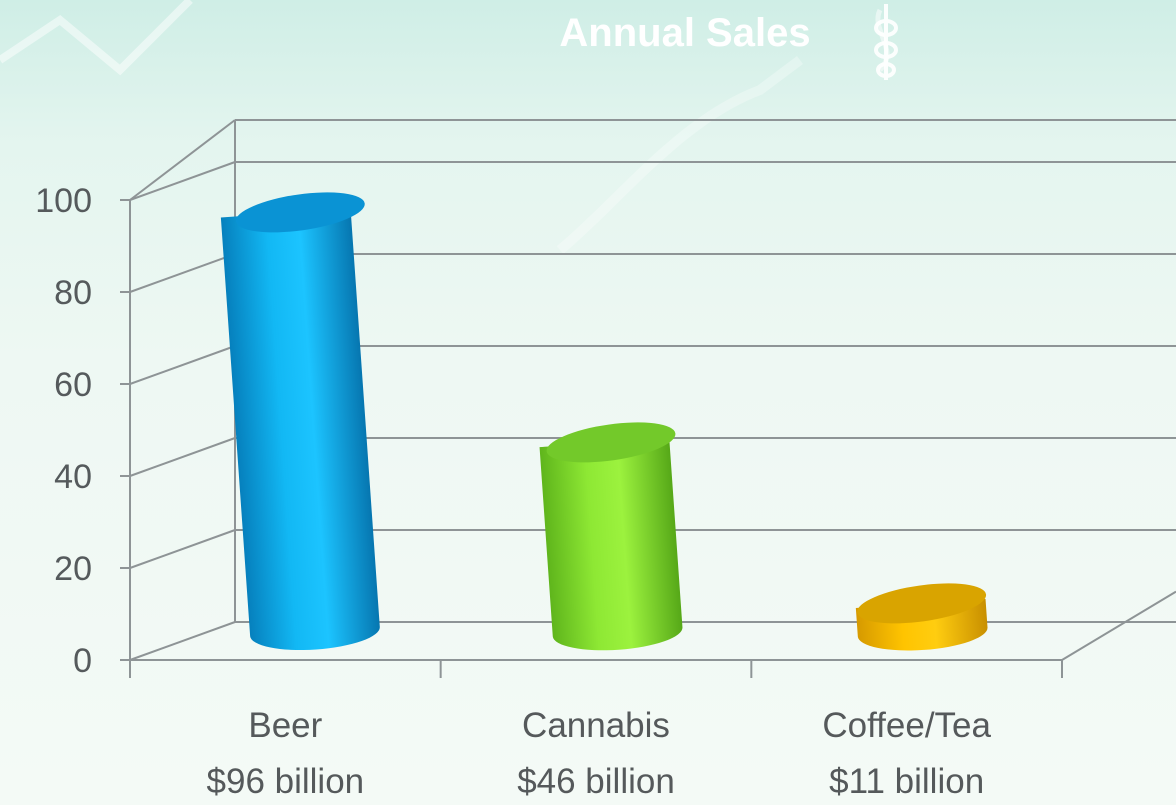 This screenshot has height=805, width=1176. What do you see at coordinates (285, 725) in the screenshot?
I see `x-tick-label: Beer` at bounding box center [285, 725].